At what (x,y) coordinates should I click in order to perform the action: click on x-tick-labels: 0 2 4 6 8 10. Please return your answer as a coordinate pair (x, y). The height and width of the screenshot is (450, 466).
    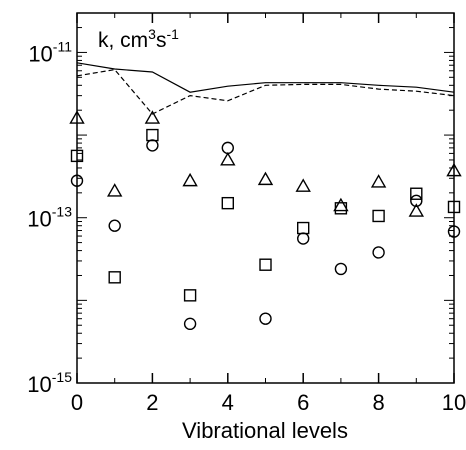
    Looking at the image, I should click on (268, 402).